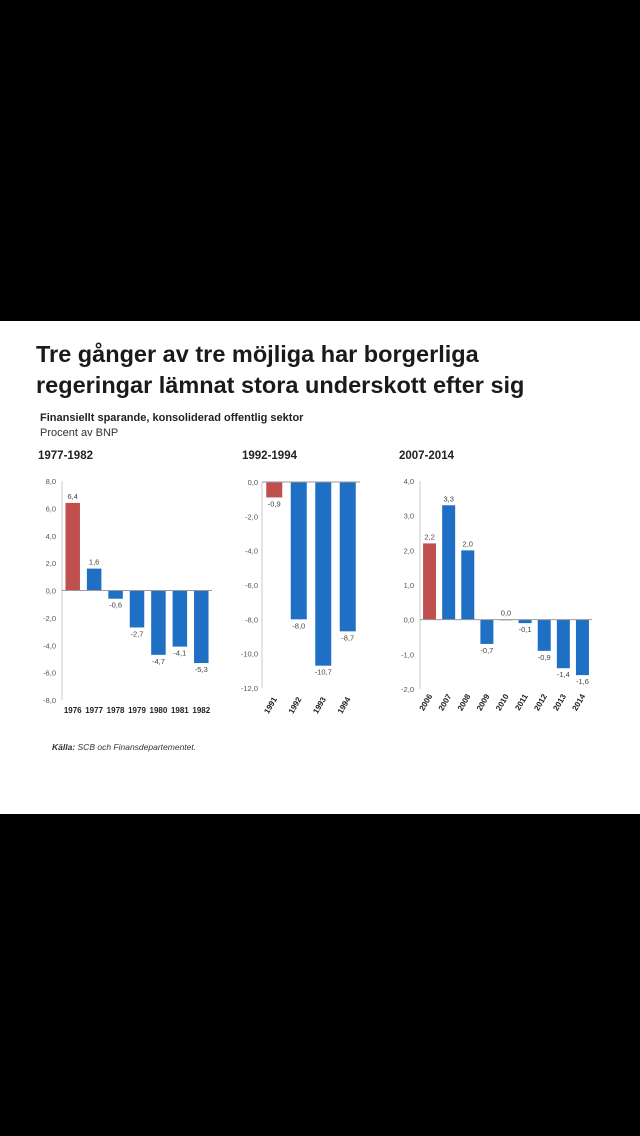 The width and height of the screenshot is (640, 1136). Describe the element at coordinates (179, 653) in the screenshot. I see `data-label: -4,1` at that location.